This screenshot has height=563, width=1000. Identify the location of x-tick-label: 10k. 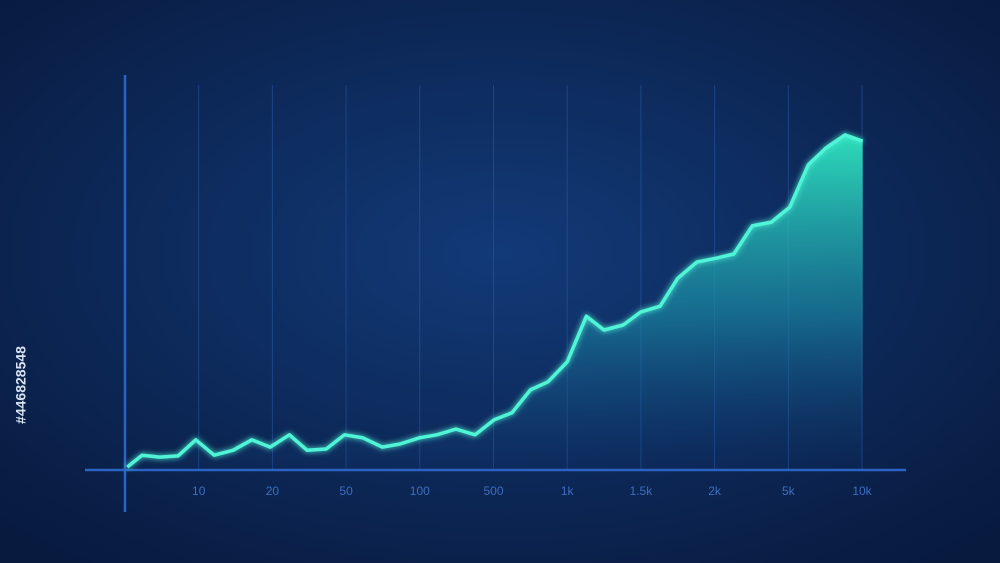
(862, 491).